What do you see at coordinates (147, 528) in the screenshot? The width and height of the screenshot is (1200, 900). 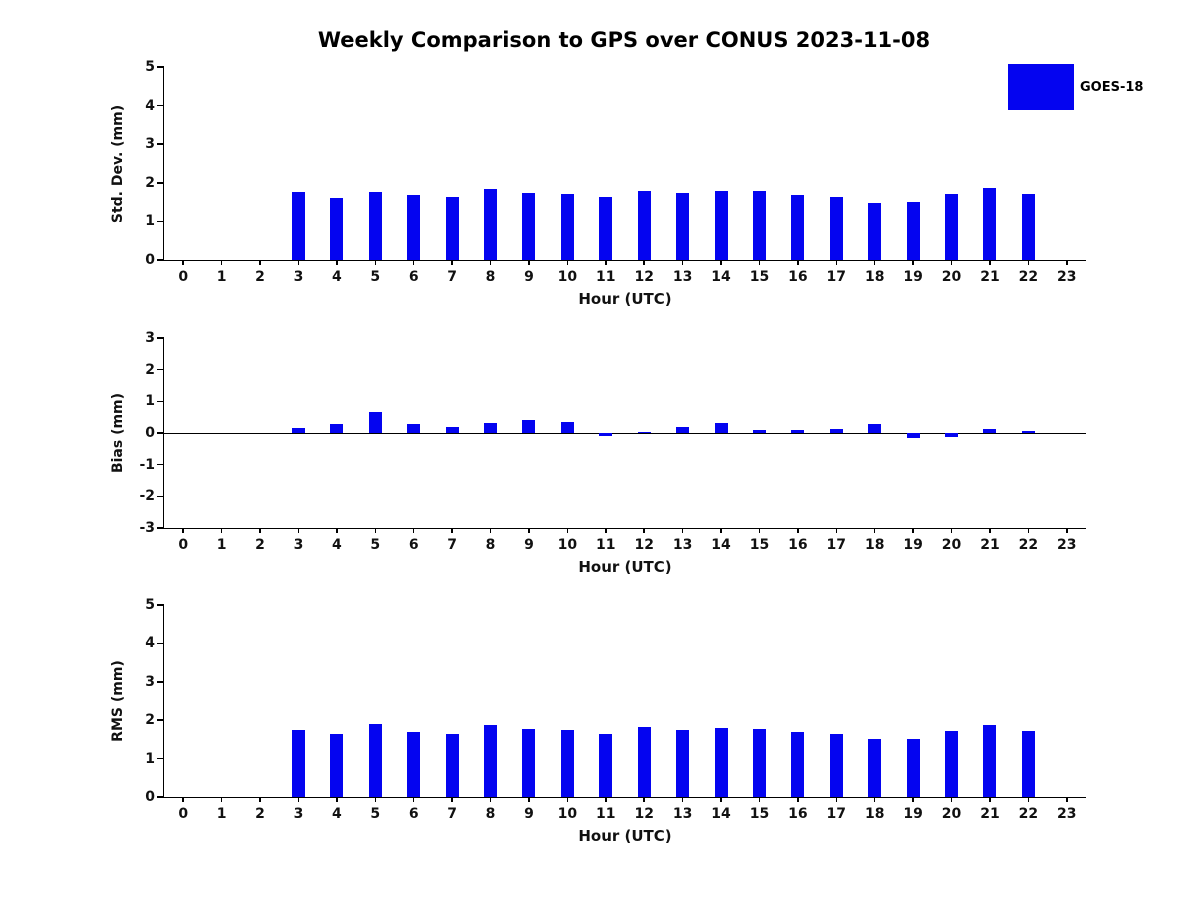 I see `y-tick-label: -3` at bounding box center [147, 528].